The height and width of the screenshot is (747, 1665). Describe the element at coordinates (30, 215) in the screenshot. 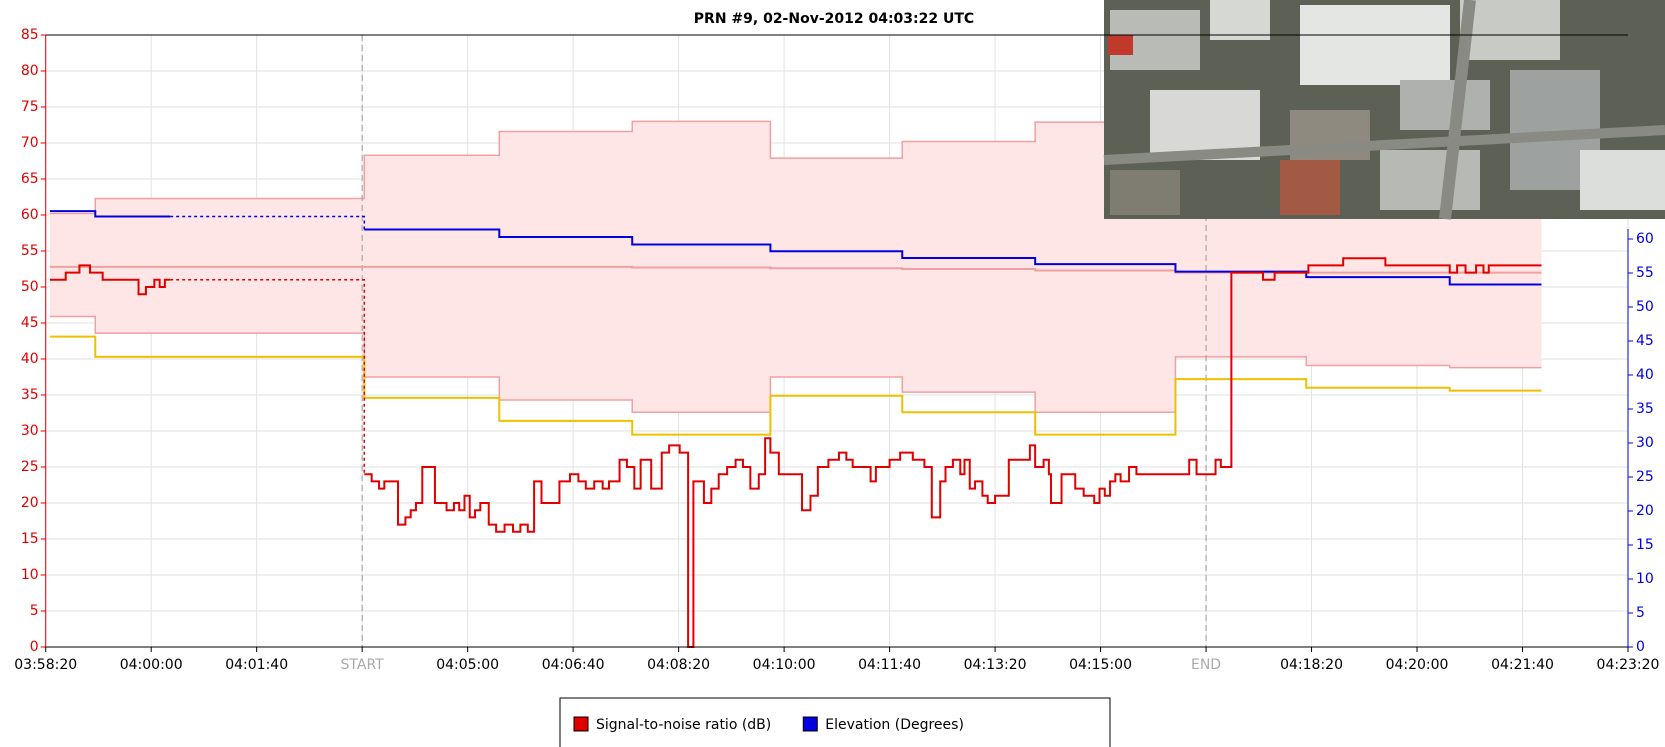

I see `y-tick-label: 60` at that location.